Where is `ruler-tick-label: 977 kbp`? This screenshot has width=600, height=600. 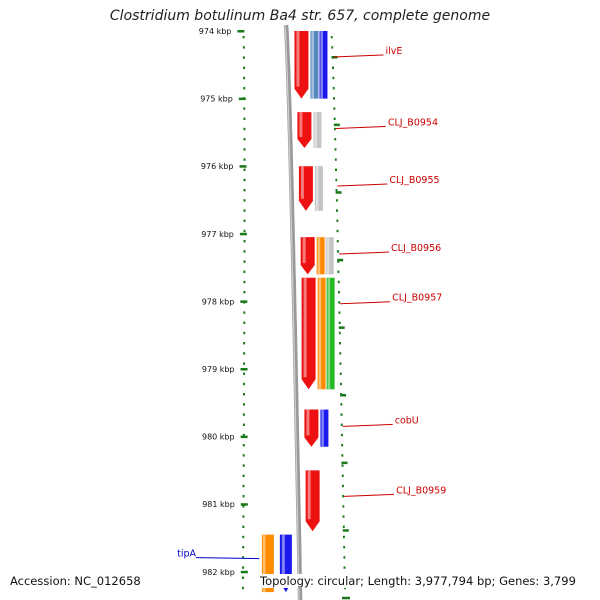
ruler-tick-label: 977 kbp is located at coordinates (217, 234).